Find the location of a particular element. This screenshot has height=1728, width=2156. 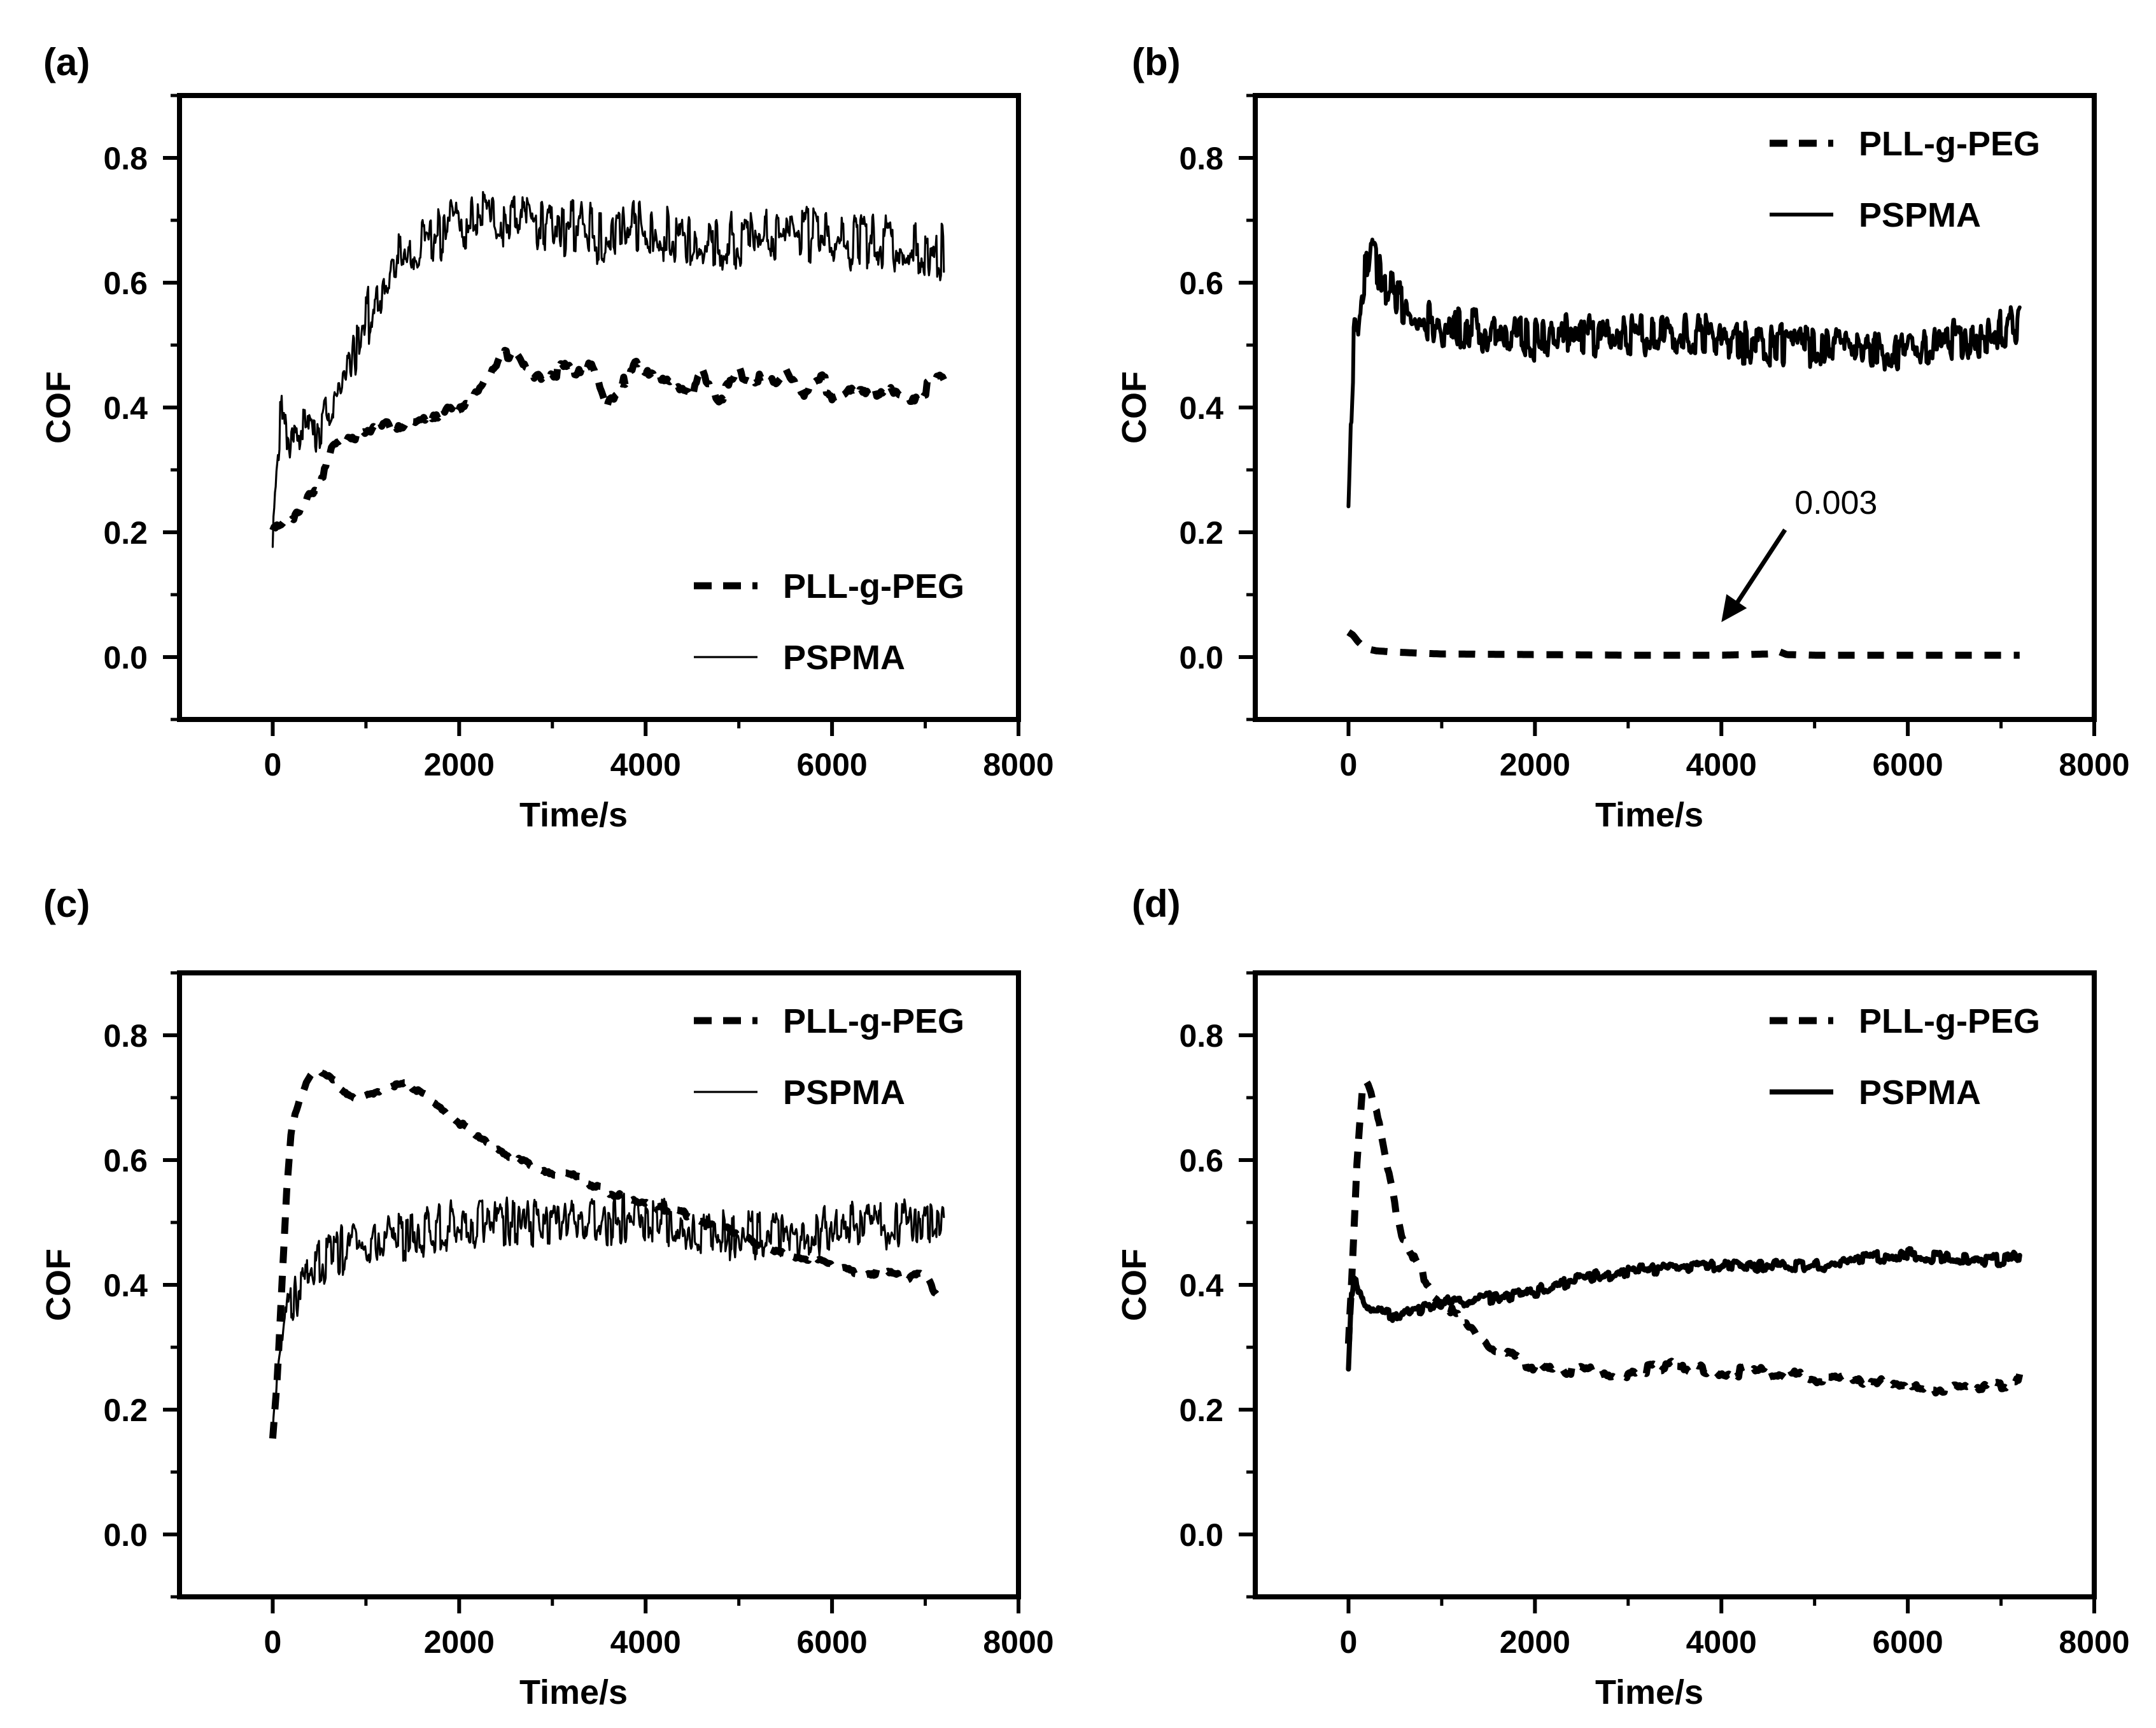

panel-label: (d) is located at coordinates (1156, 903).